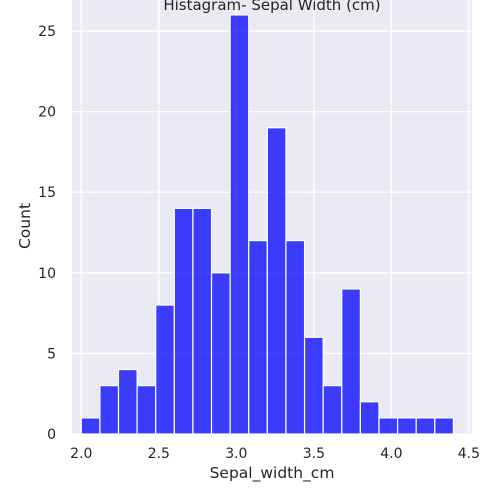 The image size is (500, 500). Describe the element at coordinates (81, 454) in the screenshot. I see `x-tick-label: 2.0` at that location.